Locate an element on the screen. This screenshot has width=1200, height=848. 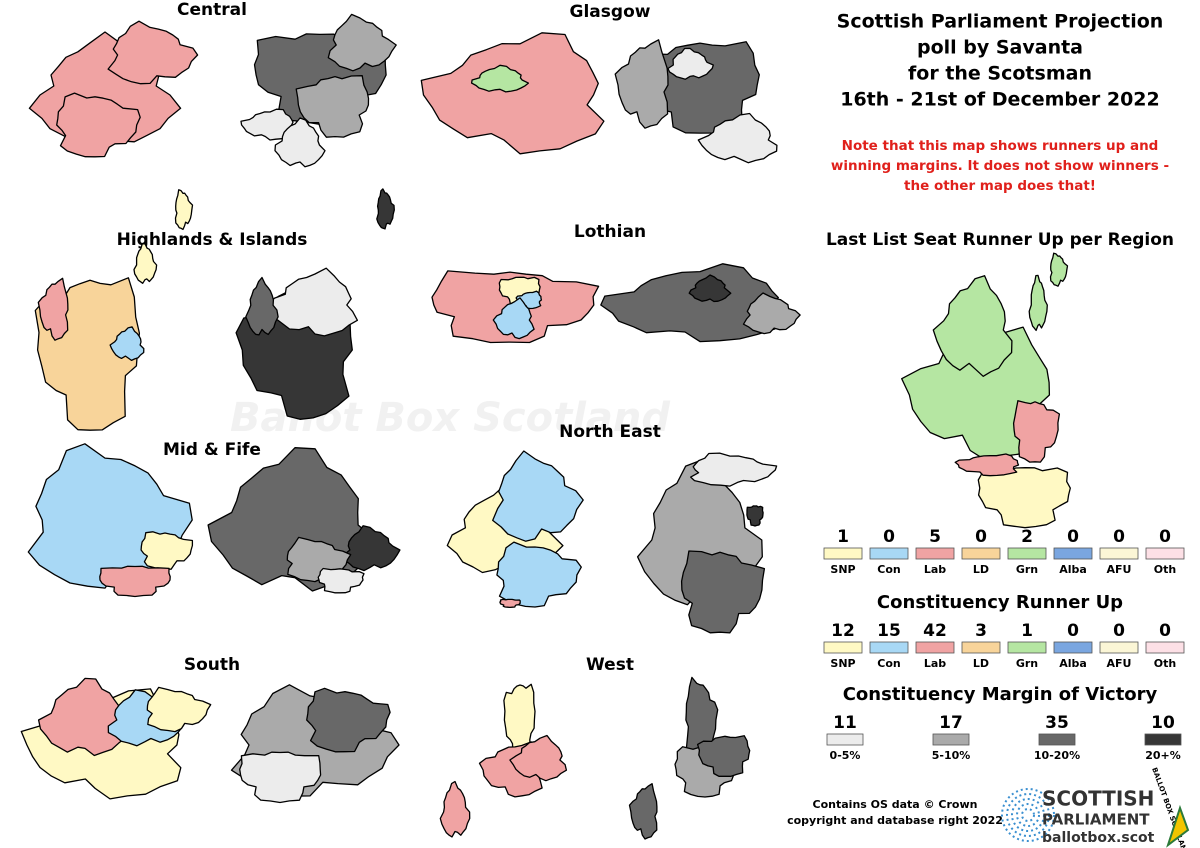
legend-title: Constituency Margin of Victory is located at coordinates (1000, 694).